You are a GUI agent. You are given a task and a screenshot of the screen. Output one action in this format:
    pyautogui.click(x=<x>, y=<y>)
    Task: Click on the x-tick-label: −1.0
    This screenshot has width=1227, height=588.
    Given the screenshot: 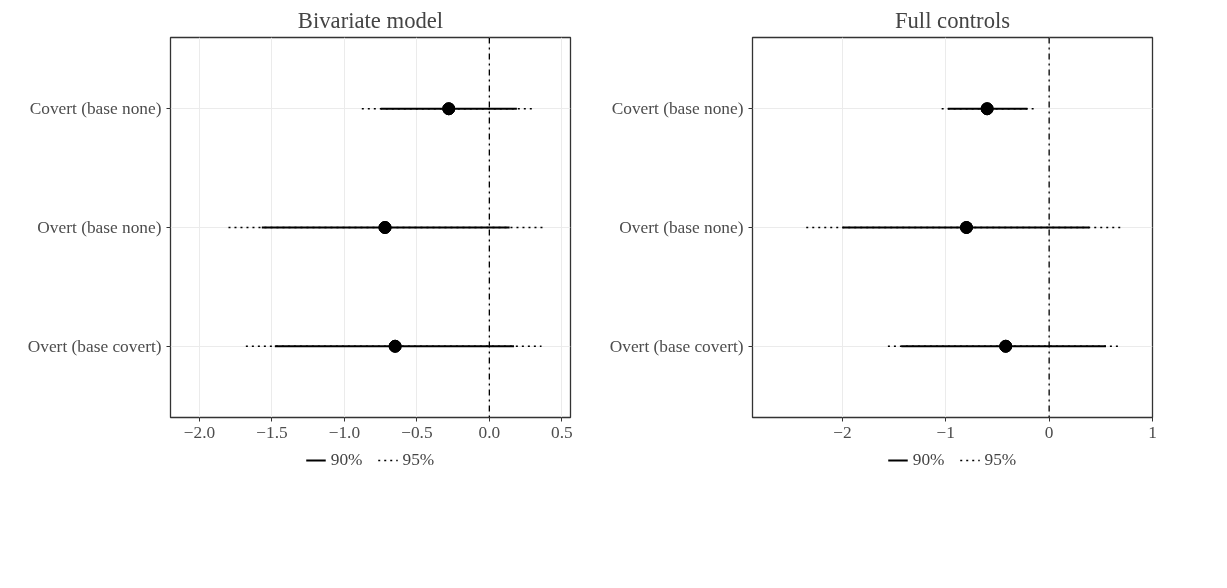 What is the action you would take?
    pyautogui.click(x=344, y=432)
    